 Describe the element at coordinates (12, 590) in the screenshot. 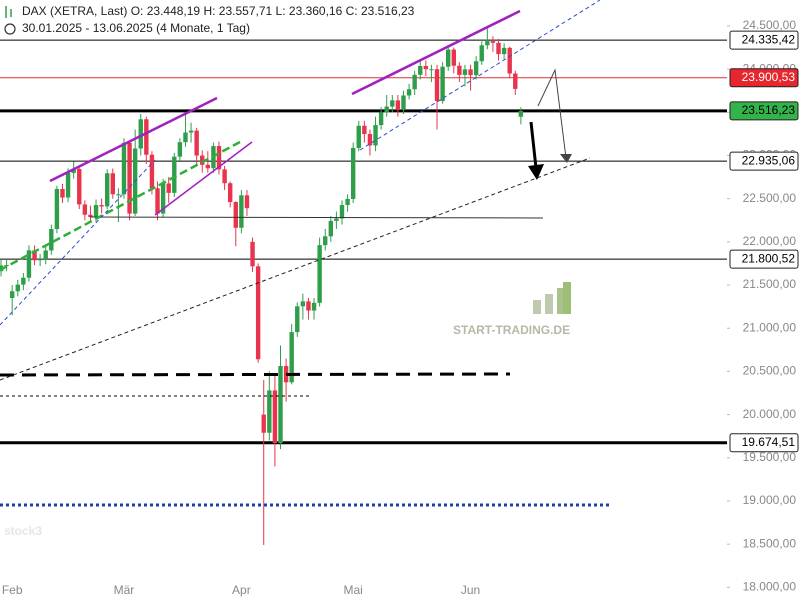

I see `x-tick-label: Feb` at that location.